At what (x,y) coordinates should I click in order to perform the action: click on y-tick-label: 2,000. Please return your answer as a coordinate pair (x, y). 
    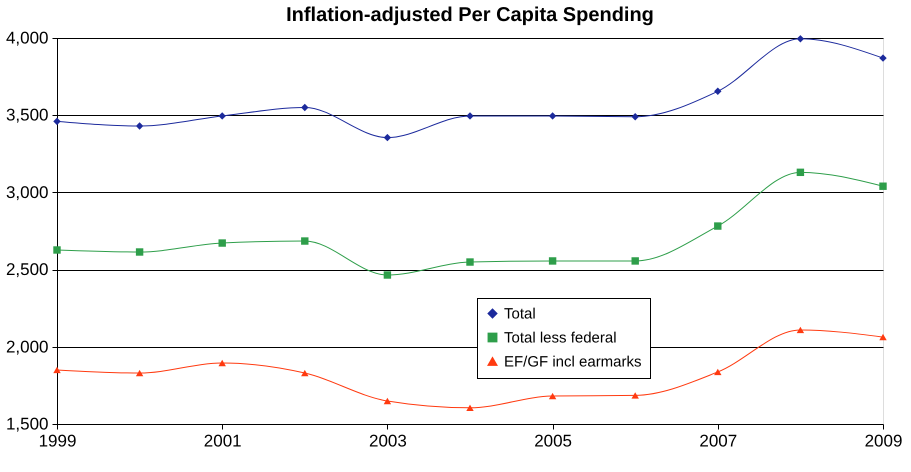
    Looking at the image, I should click on (27, 346).